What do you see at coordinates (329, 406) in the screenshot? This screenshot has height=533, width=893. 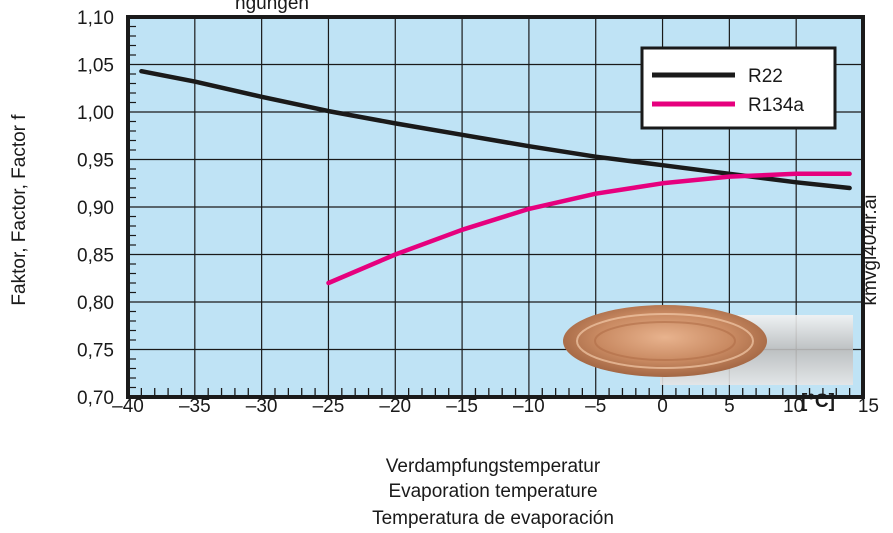 I see `x-tick-label: –25` at bounding box center [329, 406].